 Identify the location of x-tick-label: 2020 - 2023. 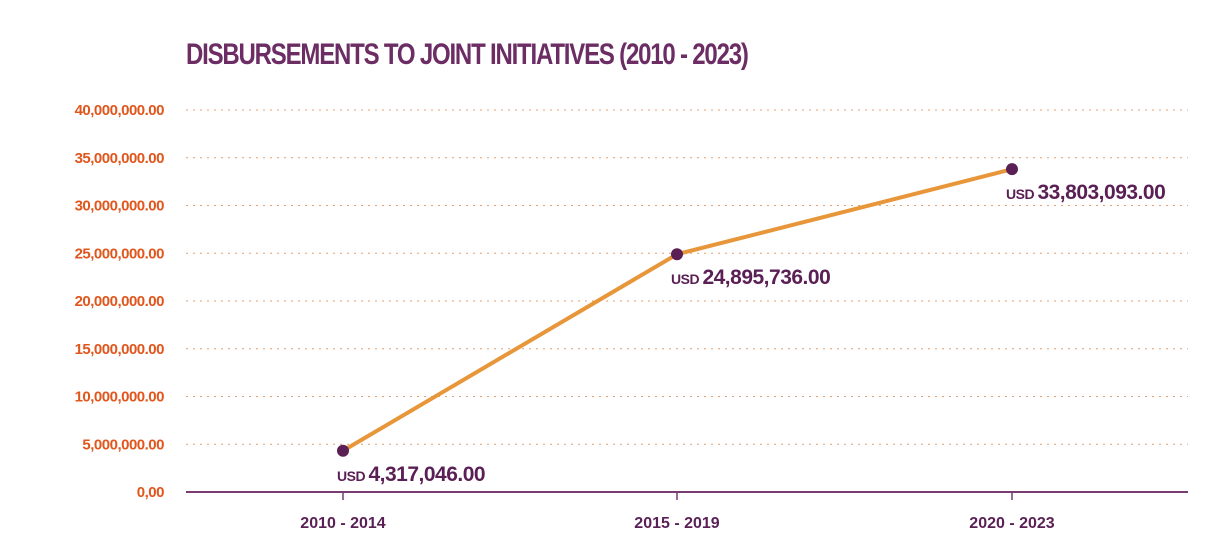
(1012, 523).